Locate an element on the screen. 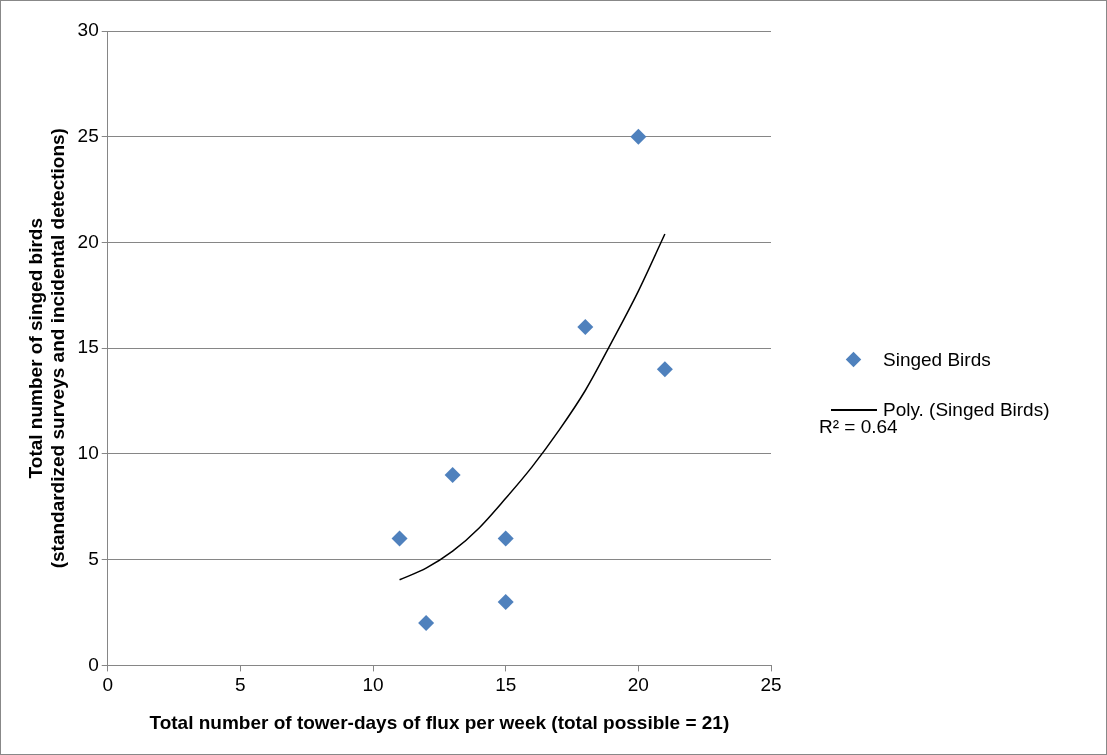 This screenshot has height=755, width=1107. y-tick-label: 30 is located at coordinates (88, 30).